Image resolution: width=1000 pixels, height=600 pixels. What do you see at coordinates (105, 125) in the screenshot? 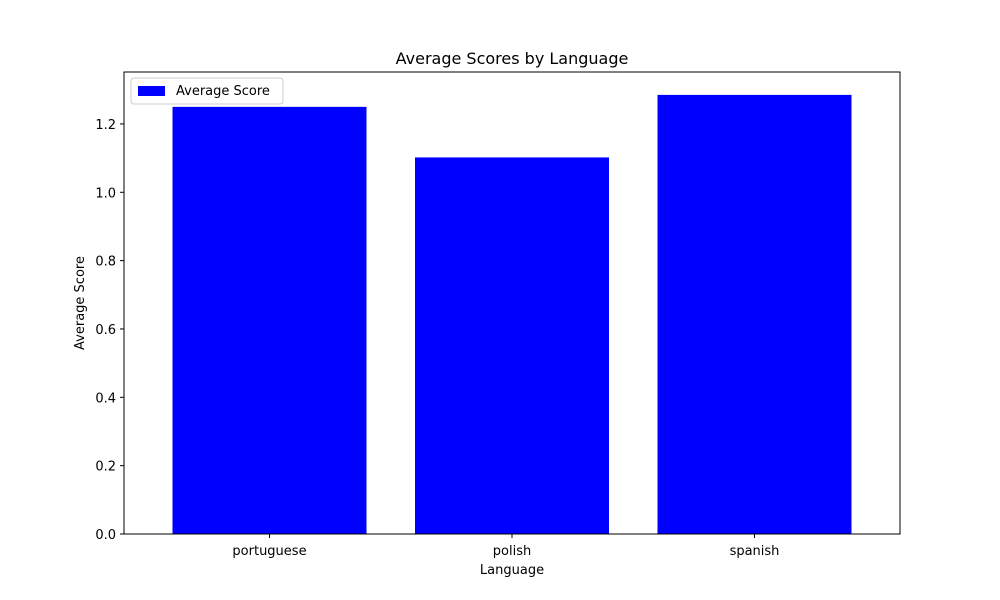
I see `y-tick-label: 1.2` at bounding box center [105, 125].